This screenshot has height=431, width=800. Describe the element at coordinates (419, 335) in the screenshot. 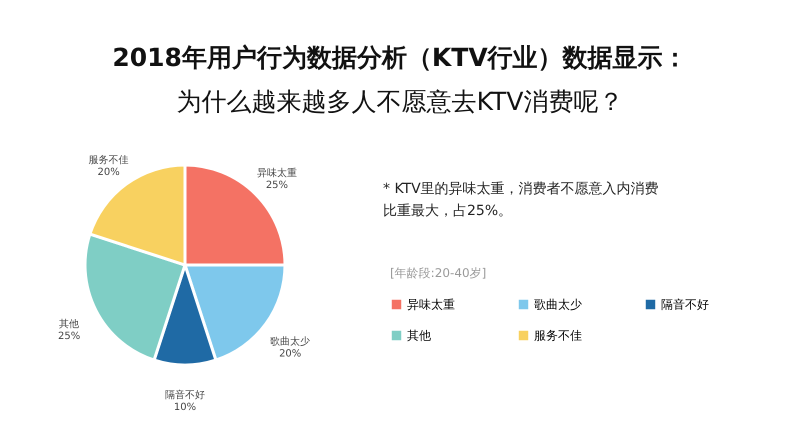

I see `legend-label: 其他` at that location.